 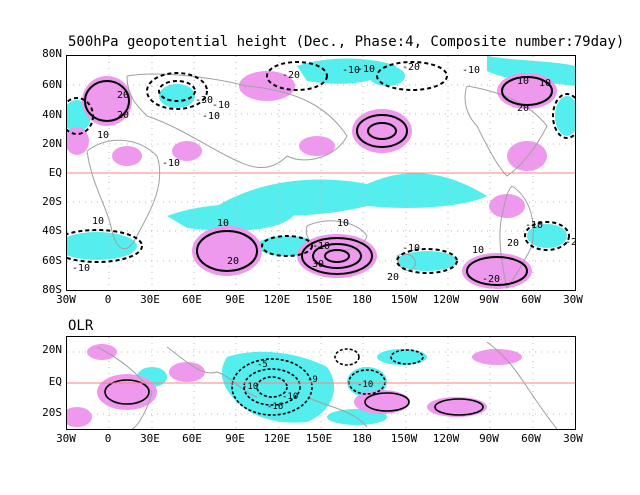 I want to click on bottom-xtick-30w-left: 30W, so click(x=66, y=438).